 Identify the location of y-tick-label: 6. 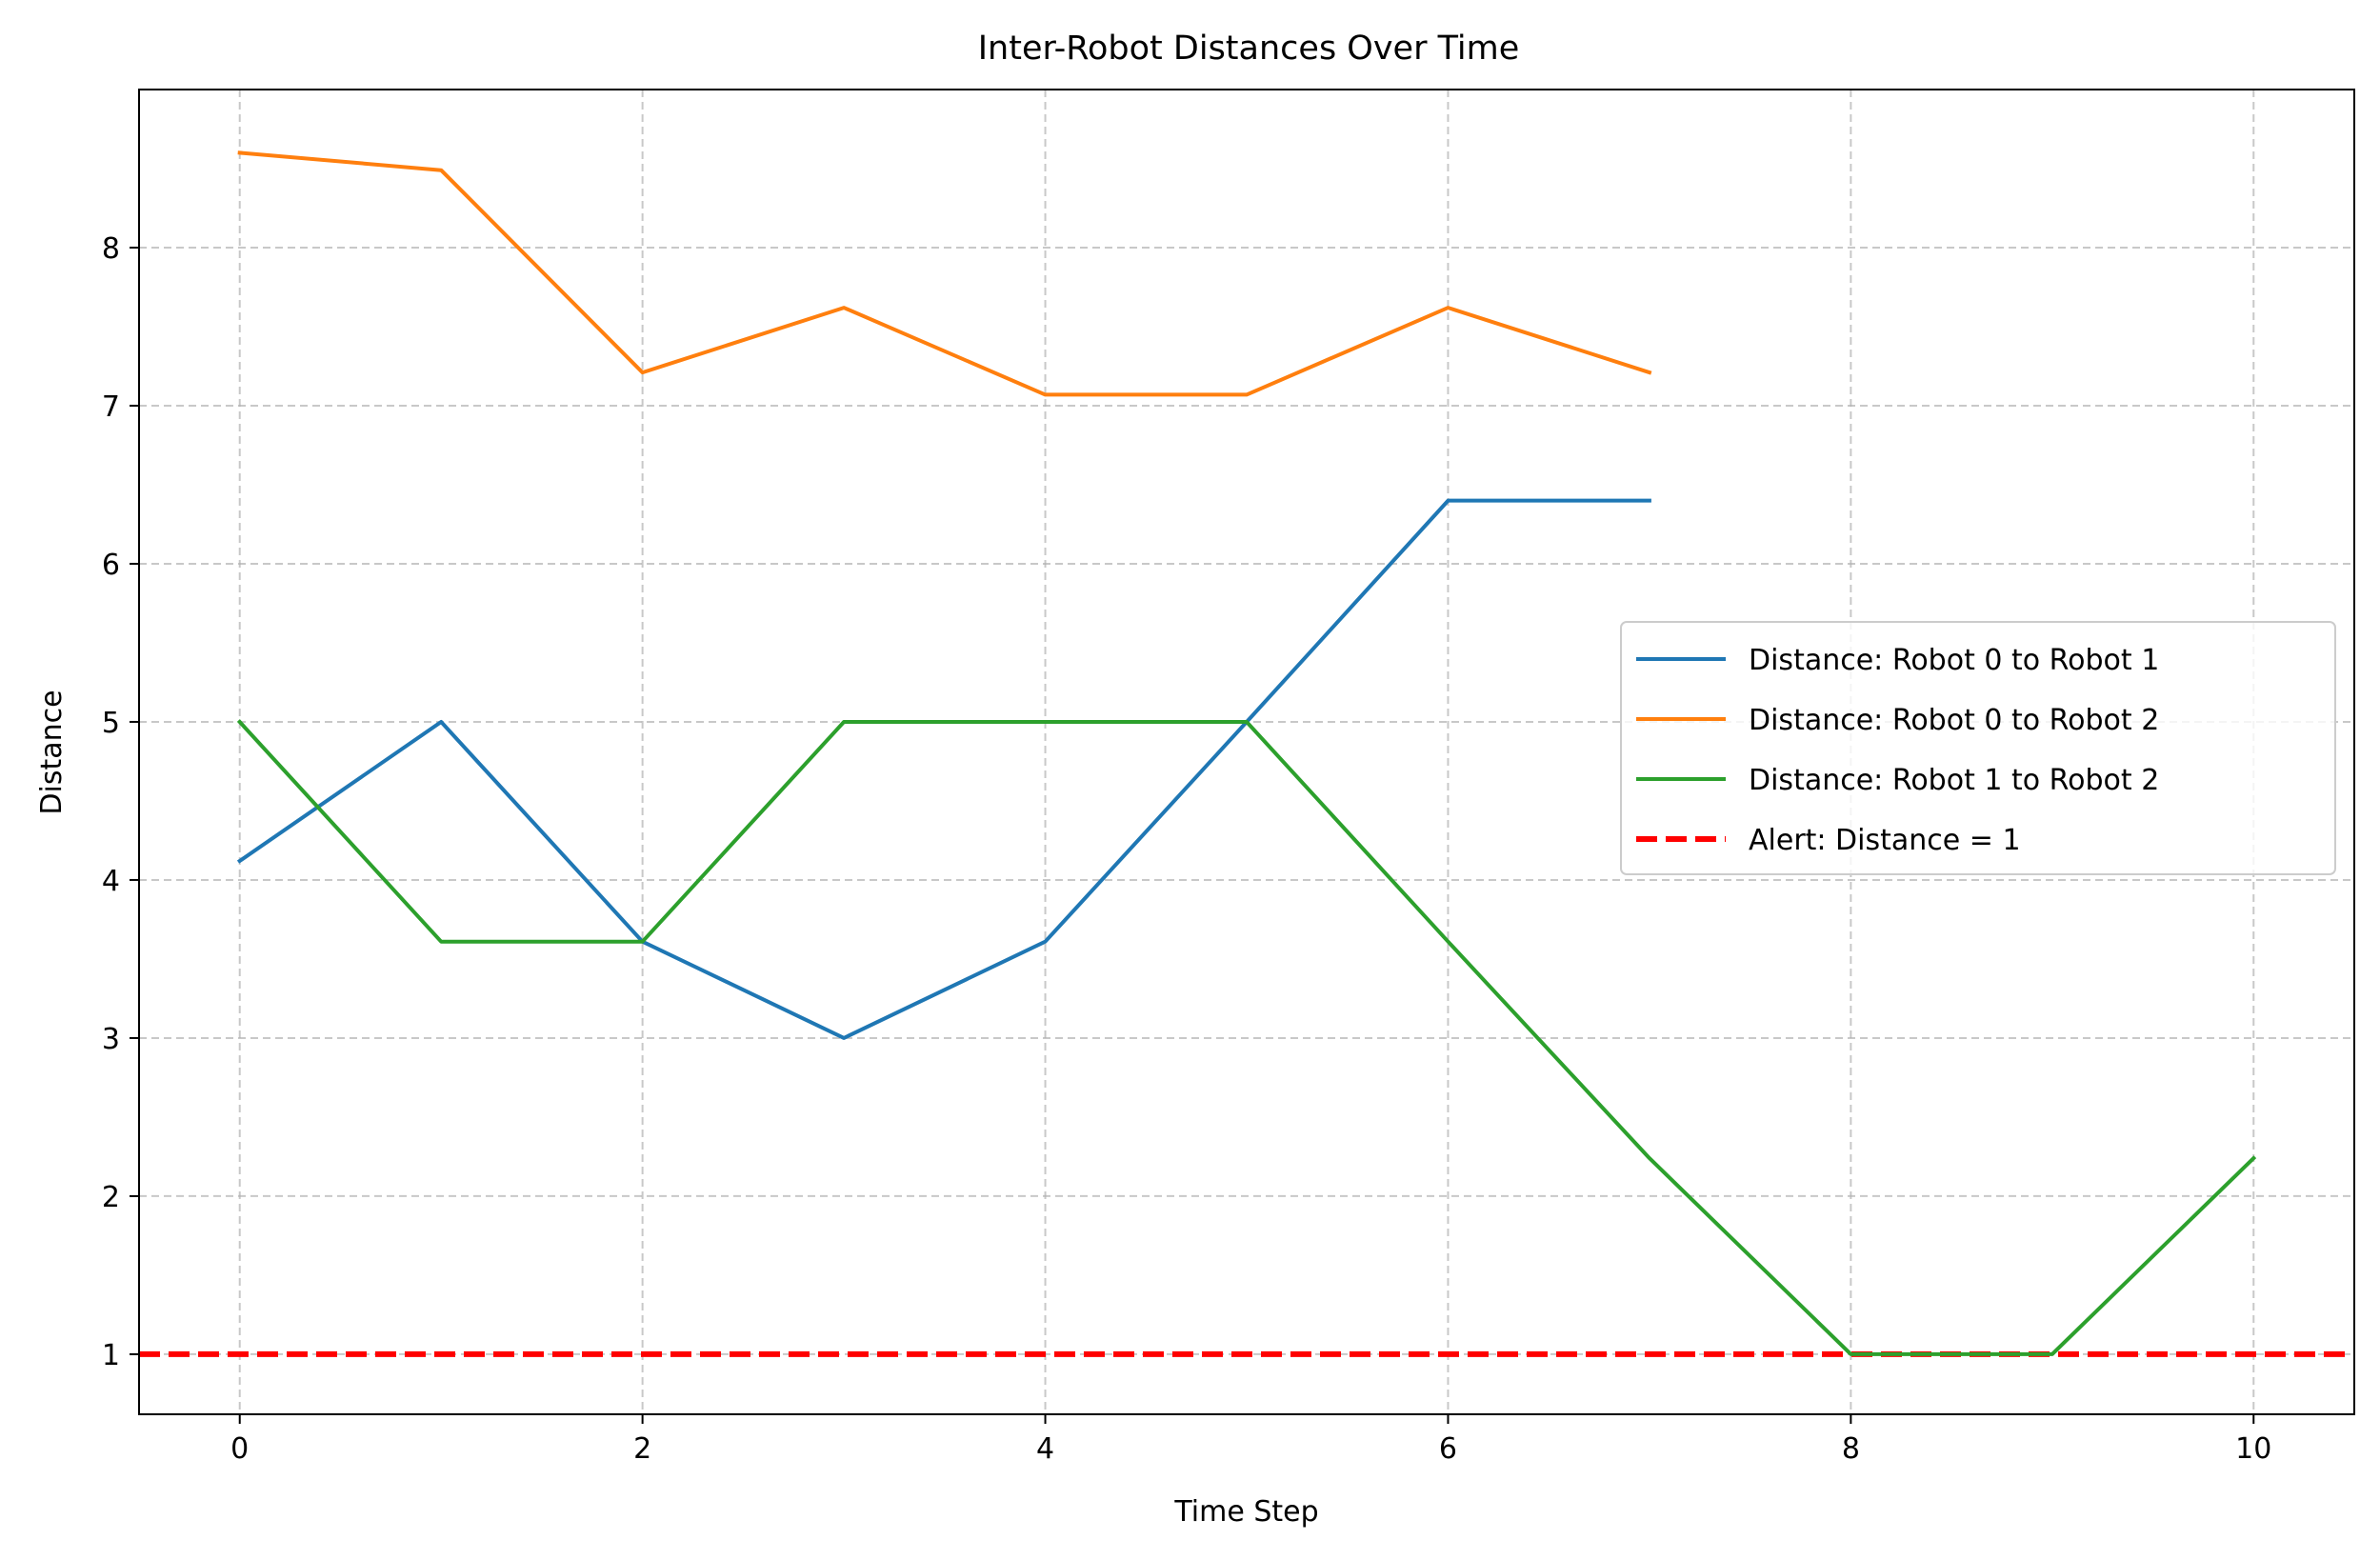
(111, 565).